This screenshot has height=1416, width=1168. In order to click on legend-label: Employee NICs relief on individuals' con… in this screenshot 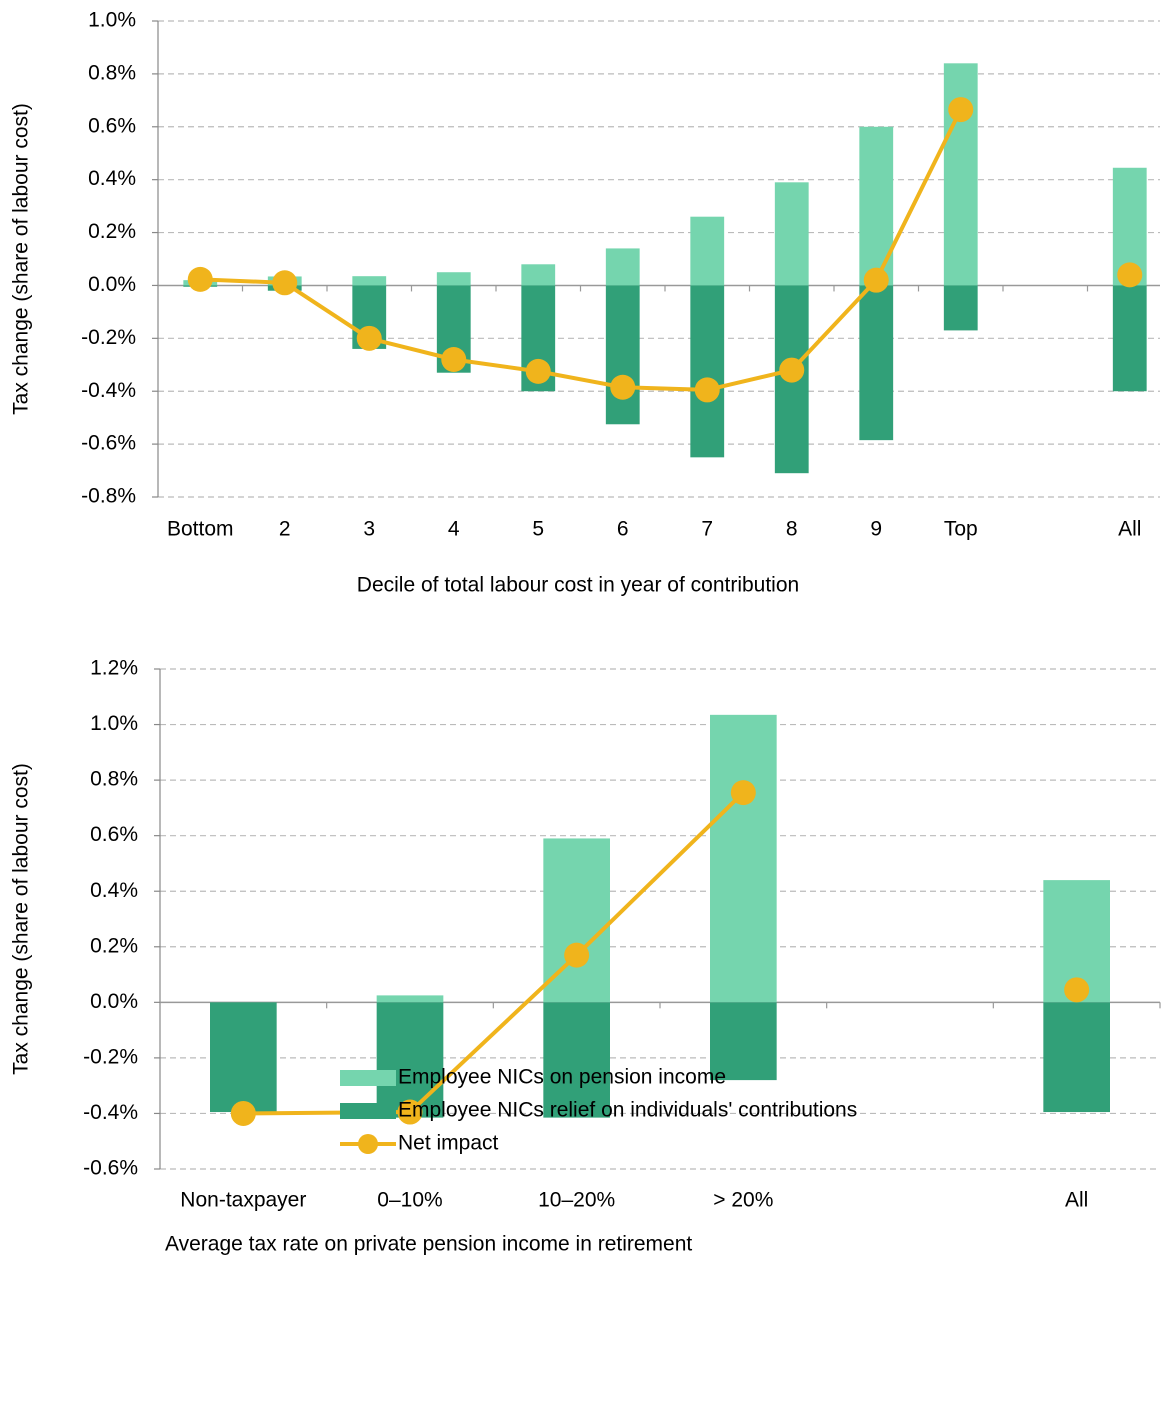, I will do `click(627, 1110)`.